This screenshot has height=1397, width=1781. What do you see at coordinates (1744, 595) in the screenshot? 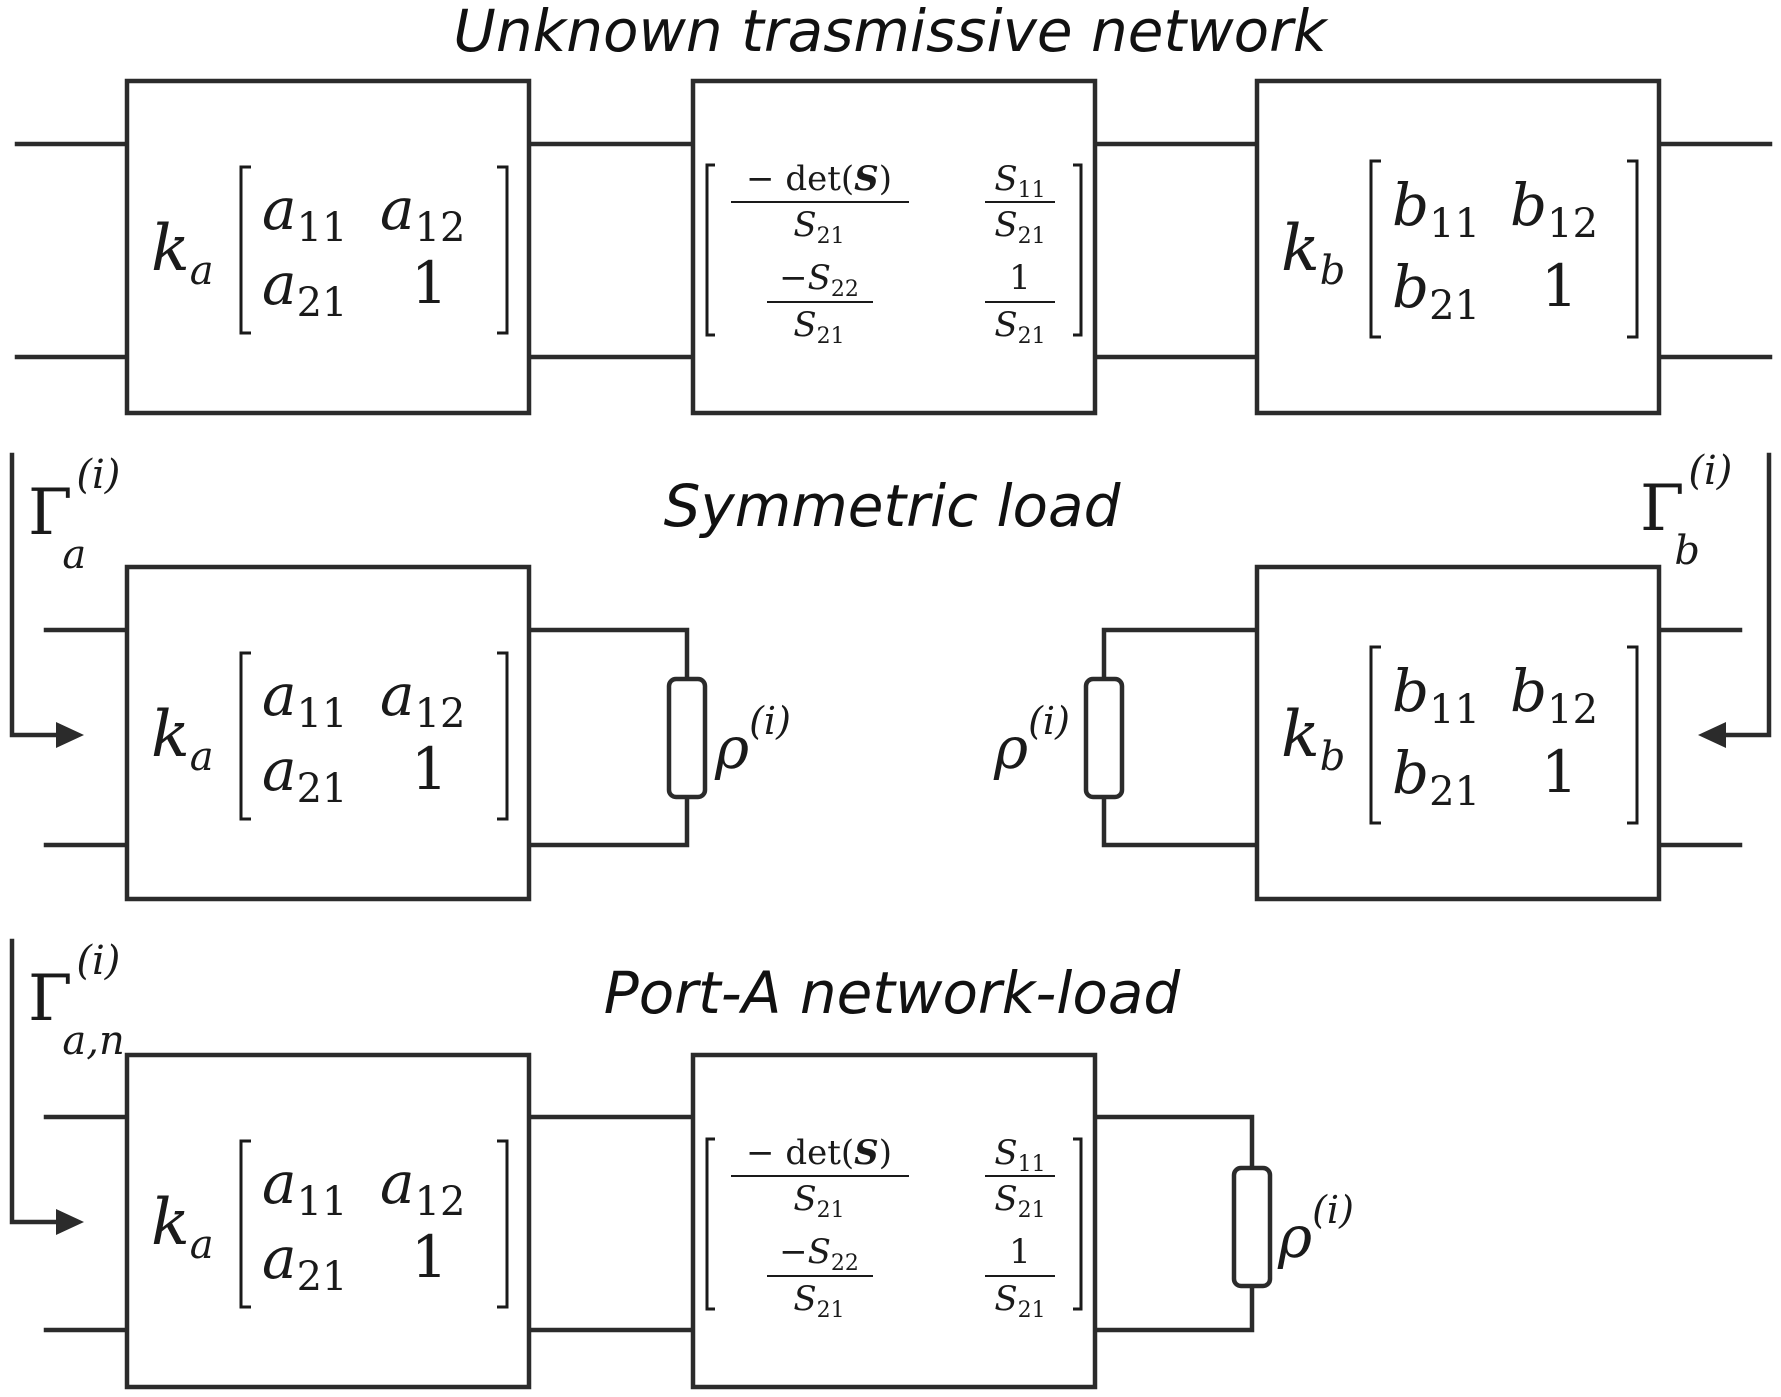
I see `gamma-b-arrow-line` at bounding box center [1744, 595].